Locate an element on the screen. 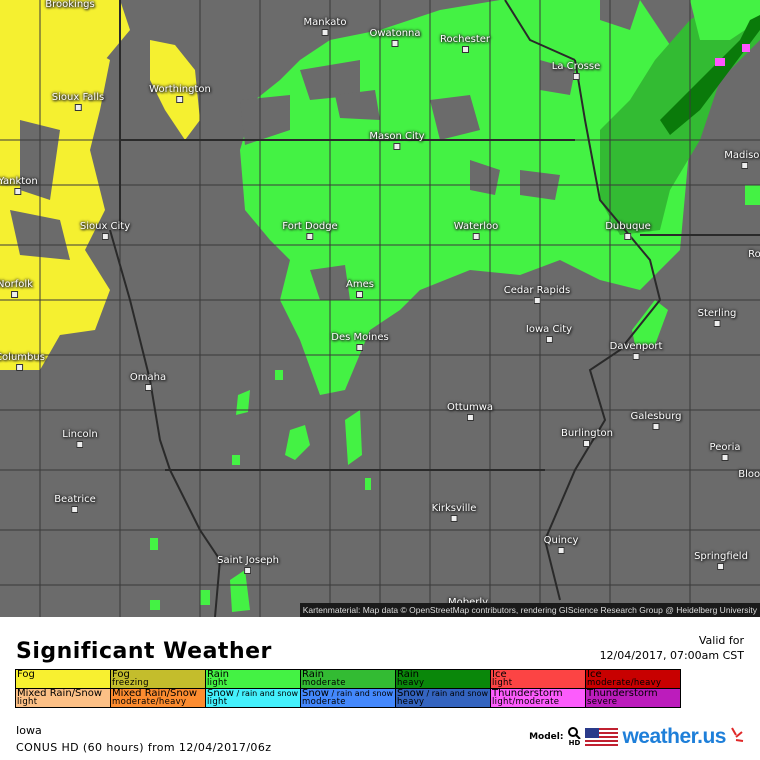 This screenshot has width=760, height=760. legend-item-type: Mixed Rain/Snow is located at coordinates (63, 693).